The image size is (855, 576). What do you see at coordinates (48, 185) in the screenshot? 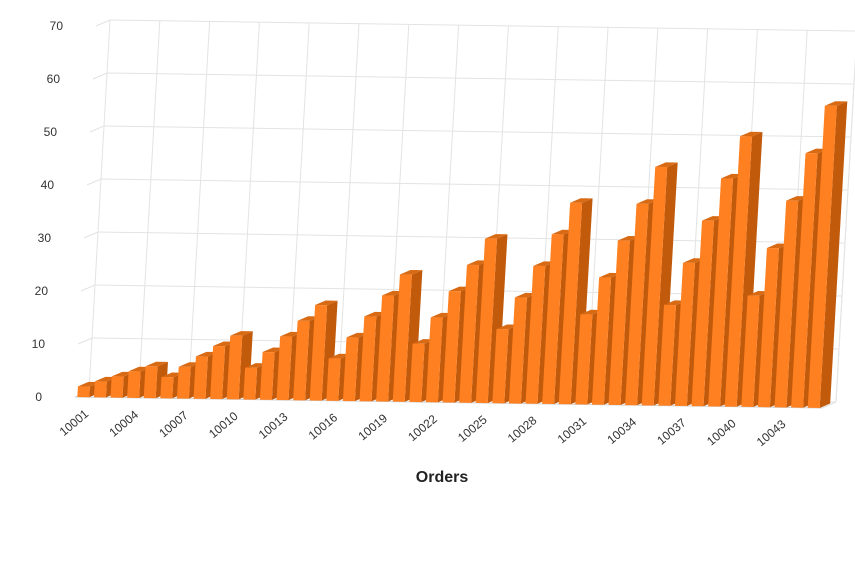
I see `y-tick-label: 40` at bounding box center [48, 185].